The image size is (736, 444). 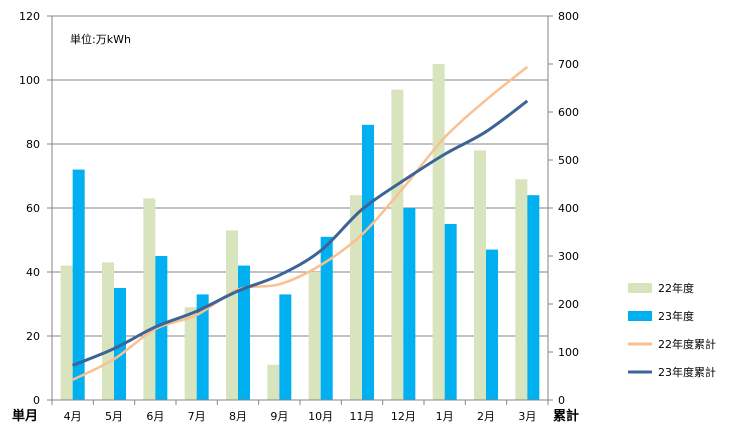 What do you see at coordinates (29, 16) in the screenshot?
I see `left-tick-label: 120` at bounding box center [29, 16].